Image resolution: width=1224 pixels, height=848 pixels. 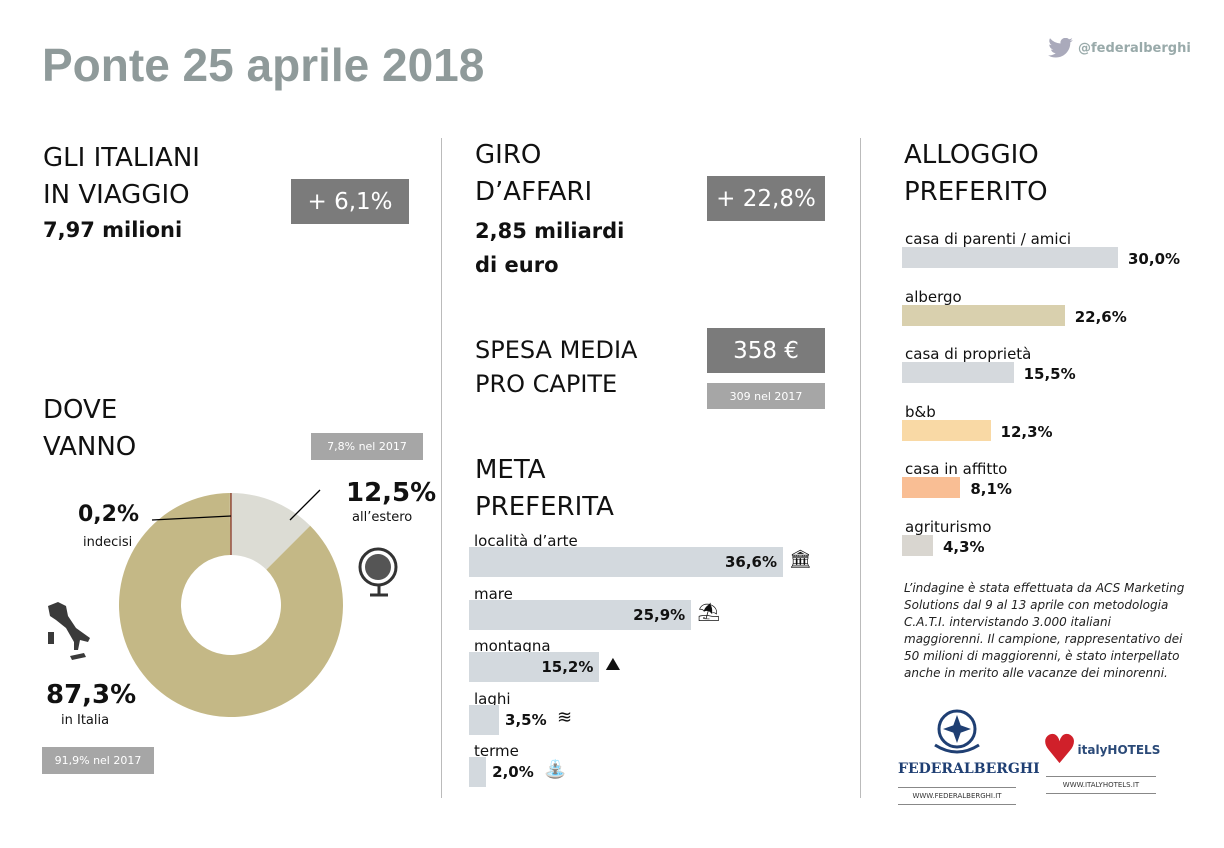 What do you see at coordinates (526, 719) in the screenshot?
I see `meta-value-label: 3,5%` at bounding box center [526, 719].